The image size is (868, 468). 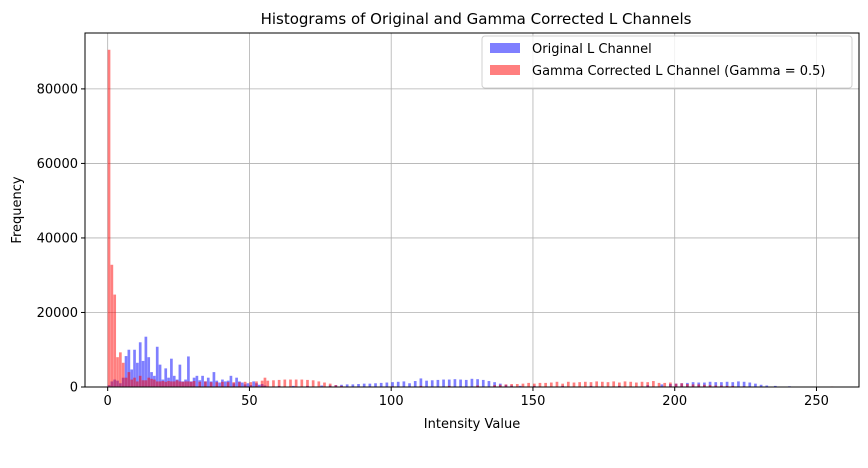 I want to click on y-tick-label: 20000, so click(x=57, y=313).